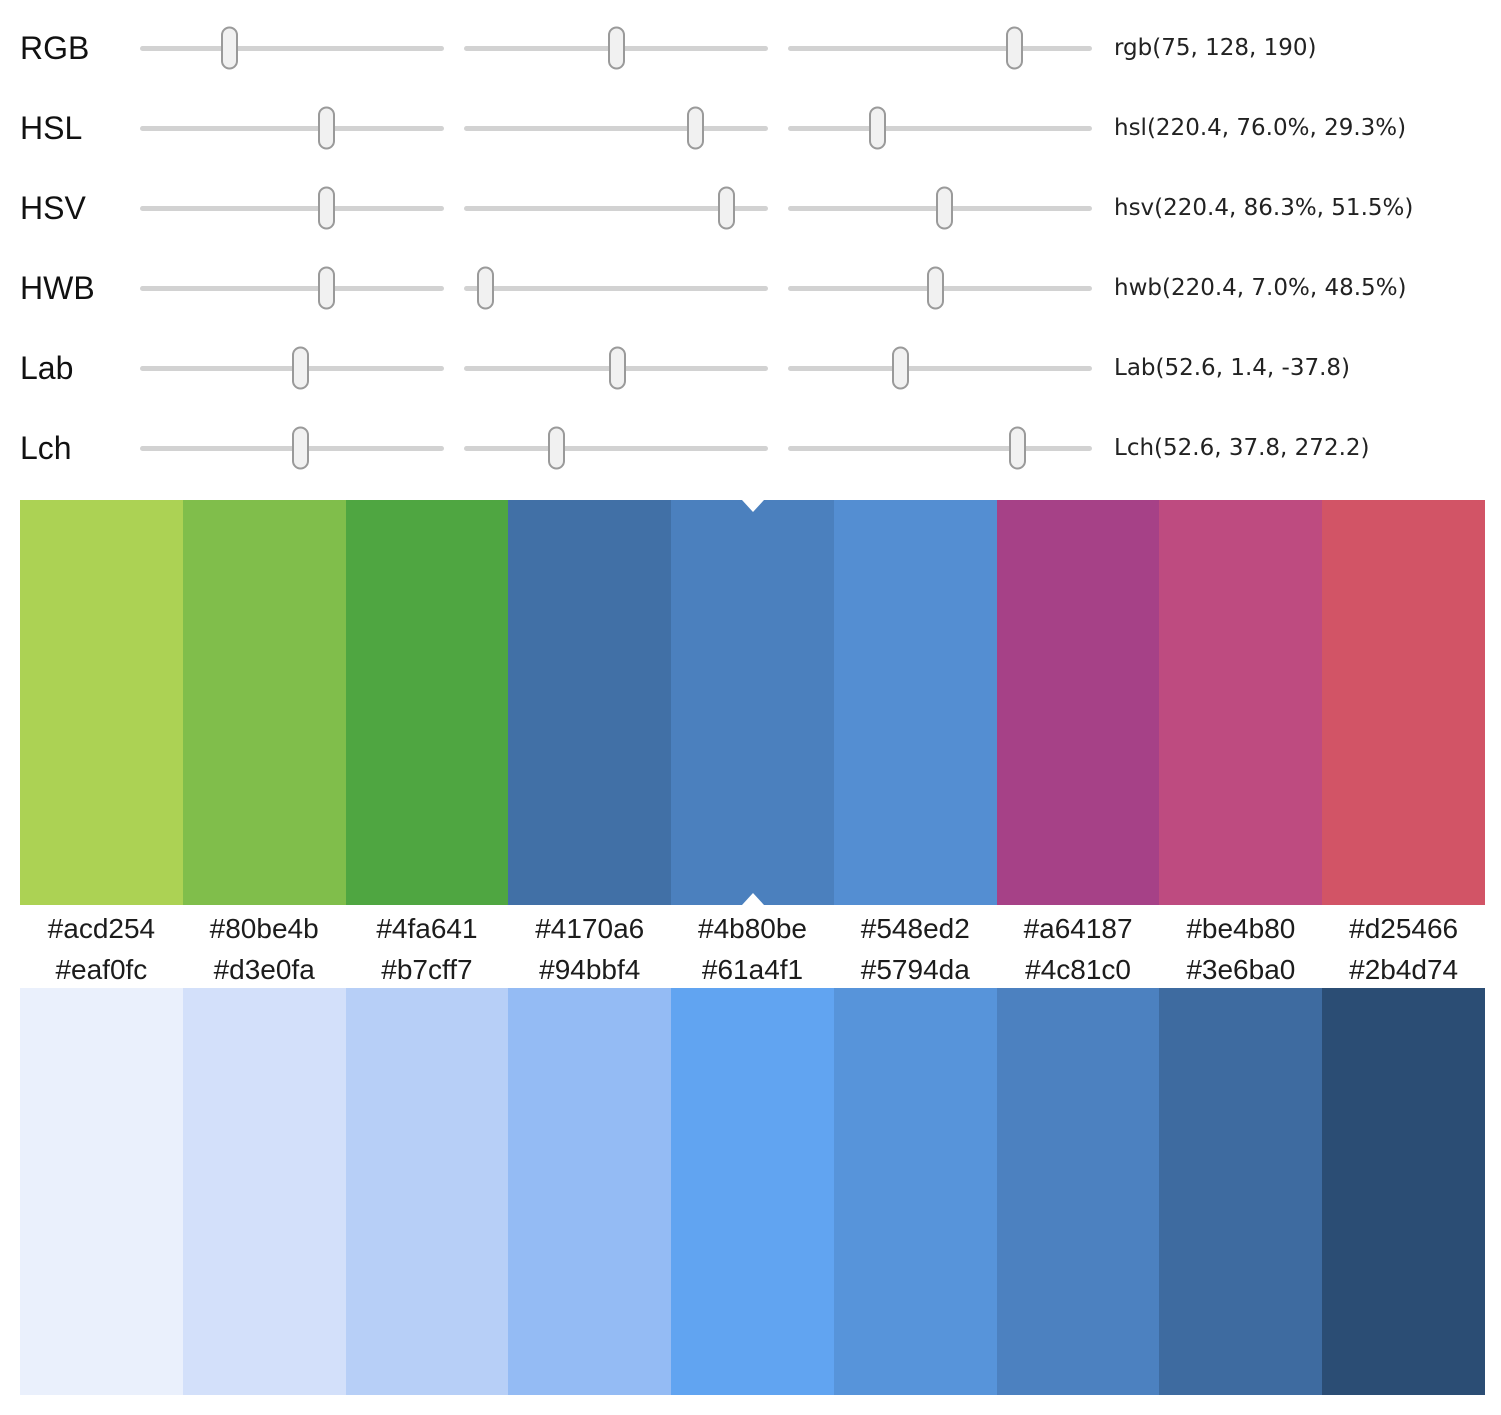  Describe the element at coordinates (47, 367) in the screenshot. I see `lab-label: Lab` at that location.